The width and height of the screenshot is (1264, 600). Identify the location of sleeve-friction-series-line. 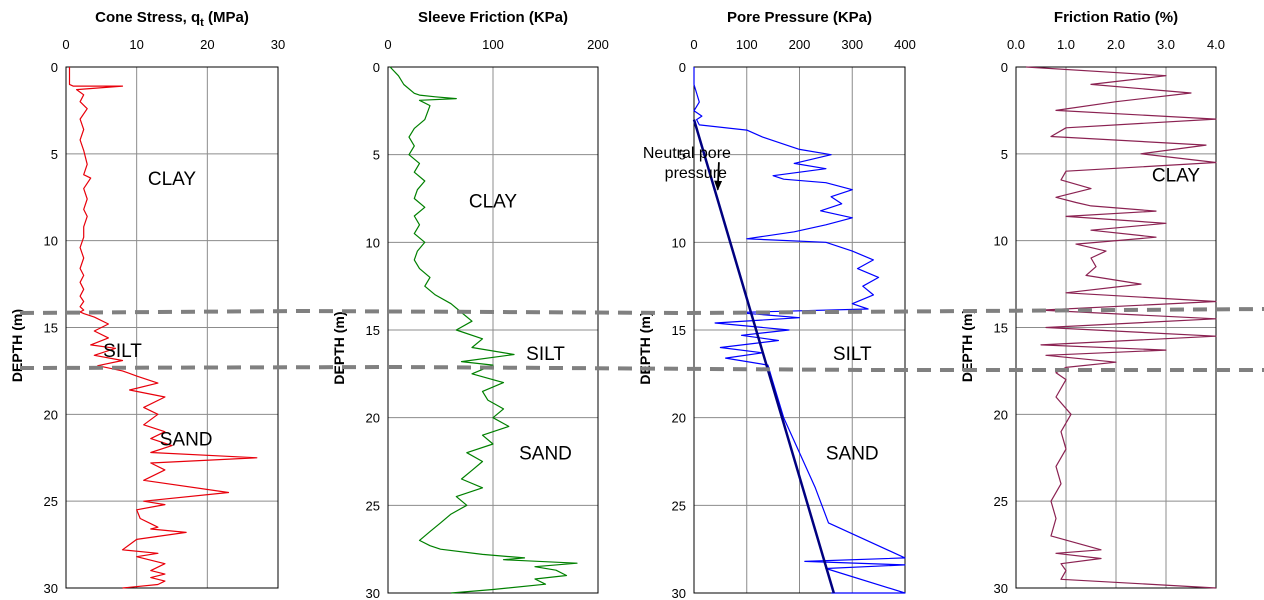
(483, 330).